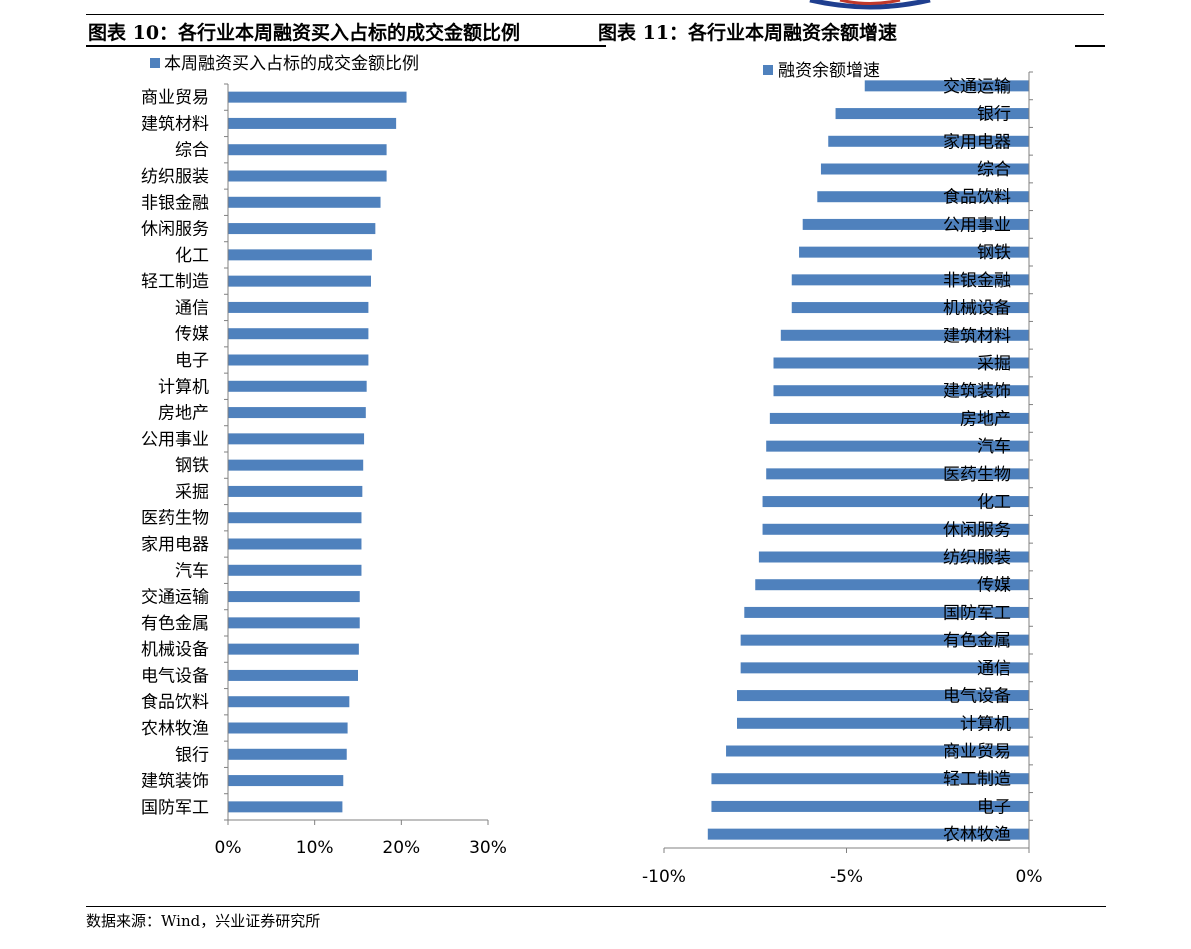  What do you see at coordinates (1090, 46) in the screenshot?
I see `header-bottom-rule-right` at bounding box center [1090, 46].